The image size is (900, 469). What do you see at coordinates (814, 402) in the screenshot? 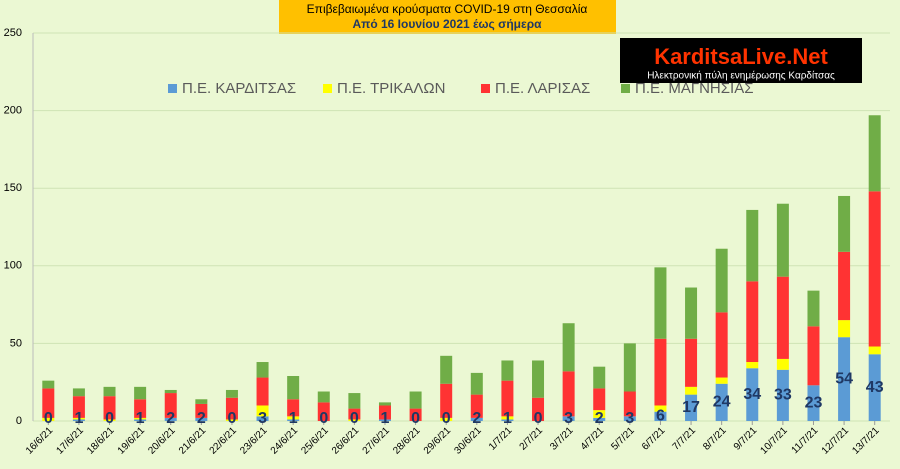
I see `data-label: 23` at bounding box center [814, 402].